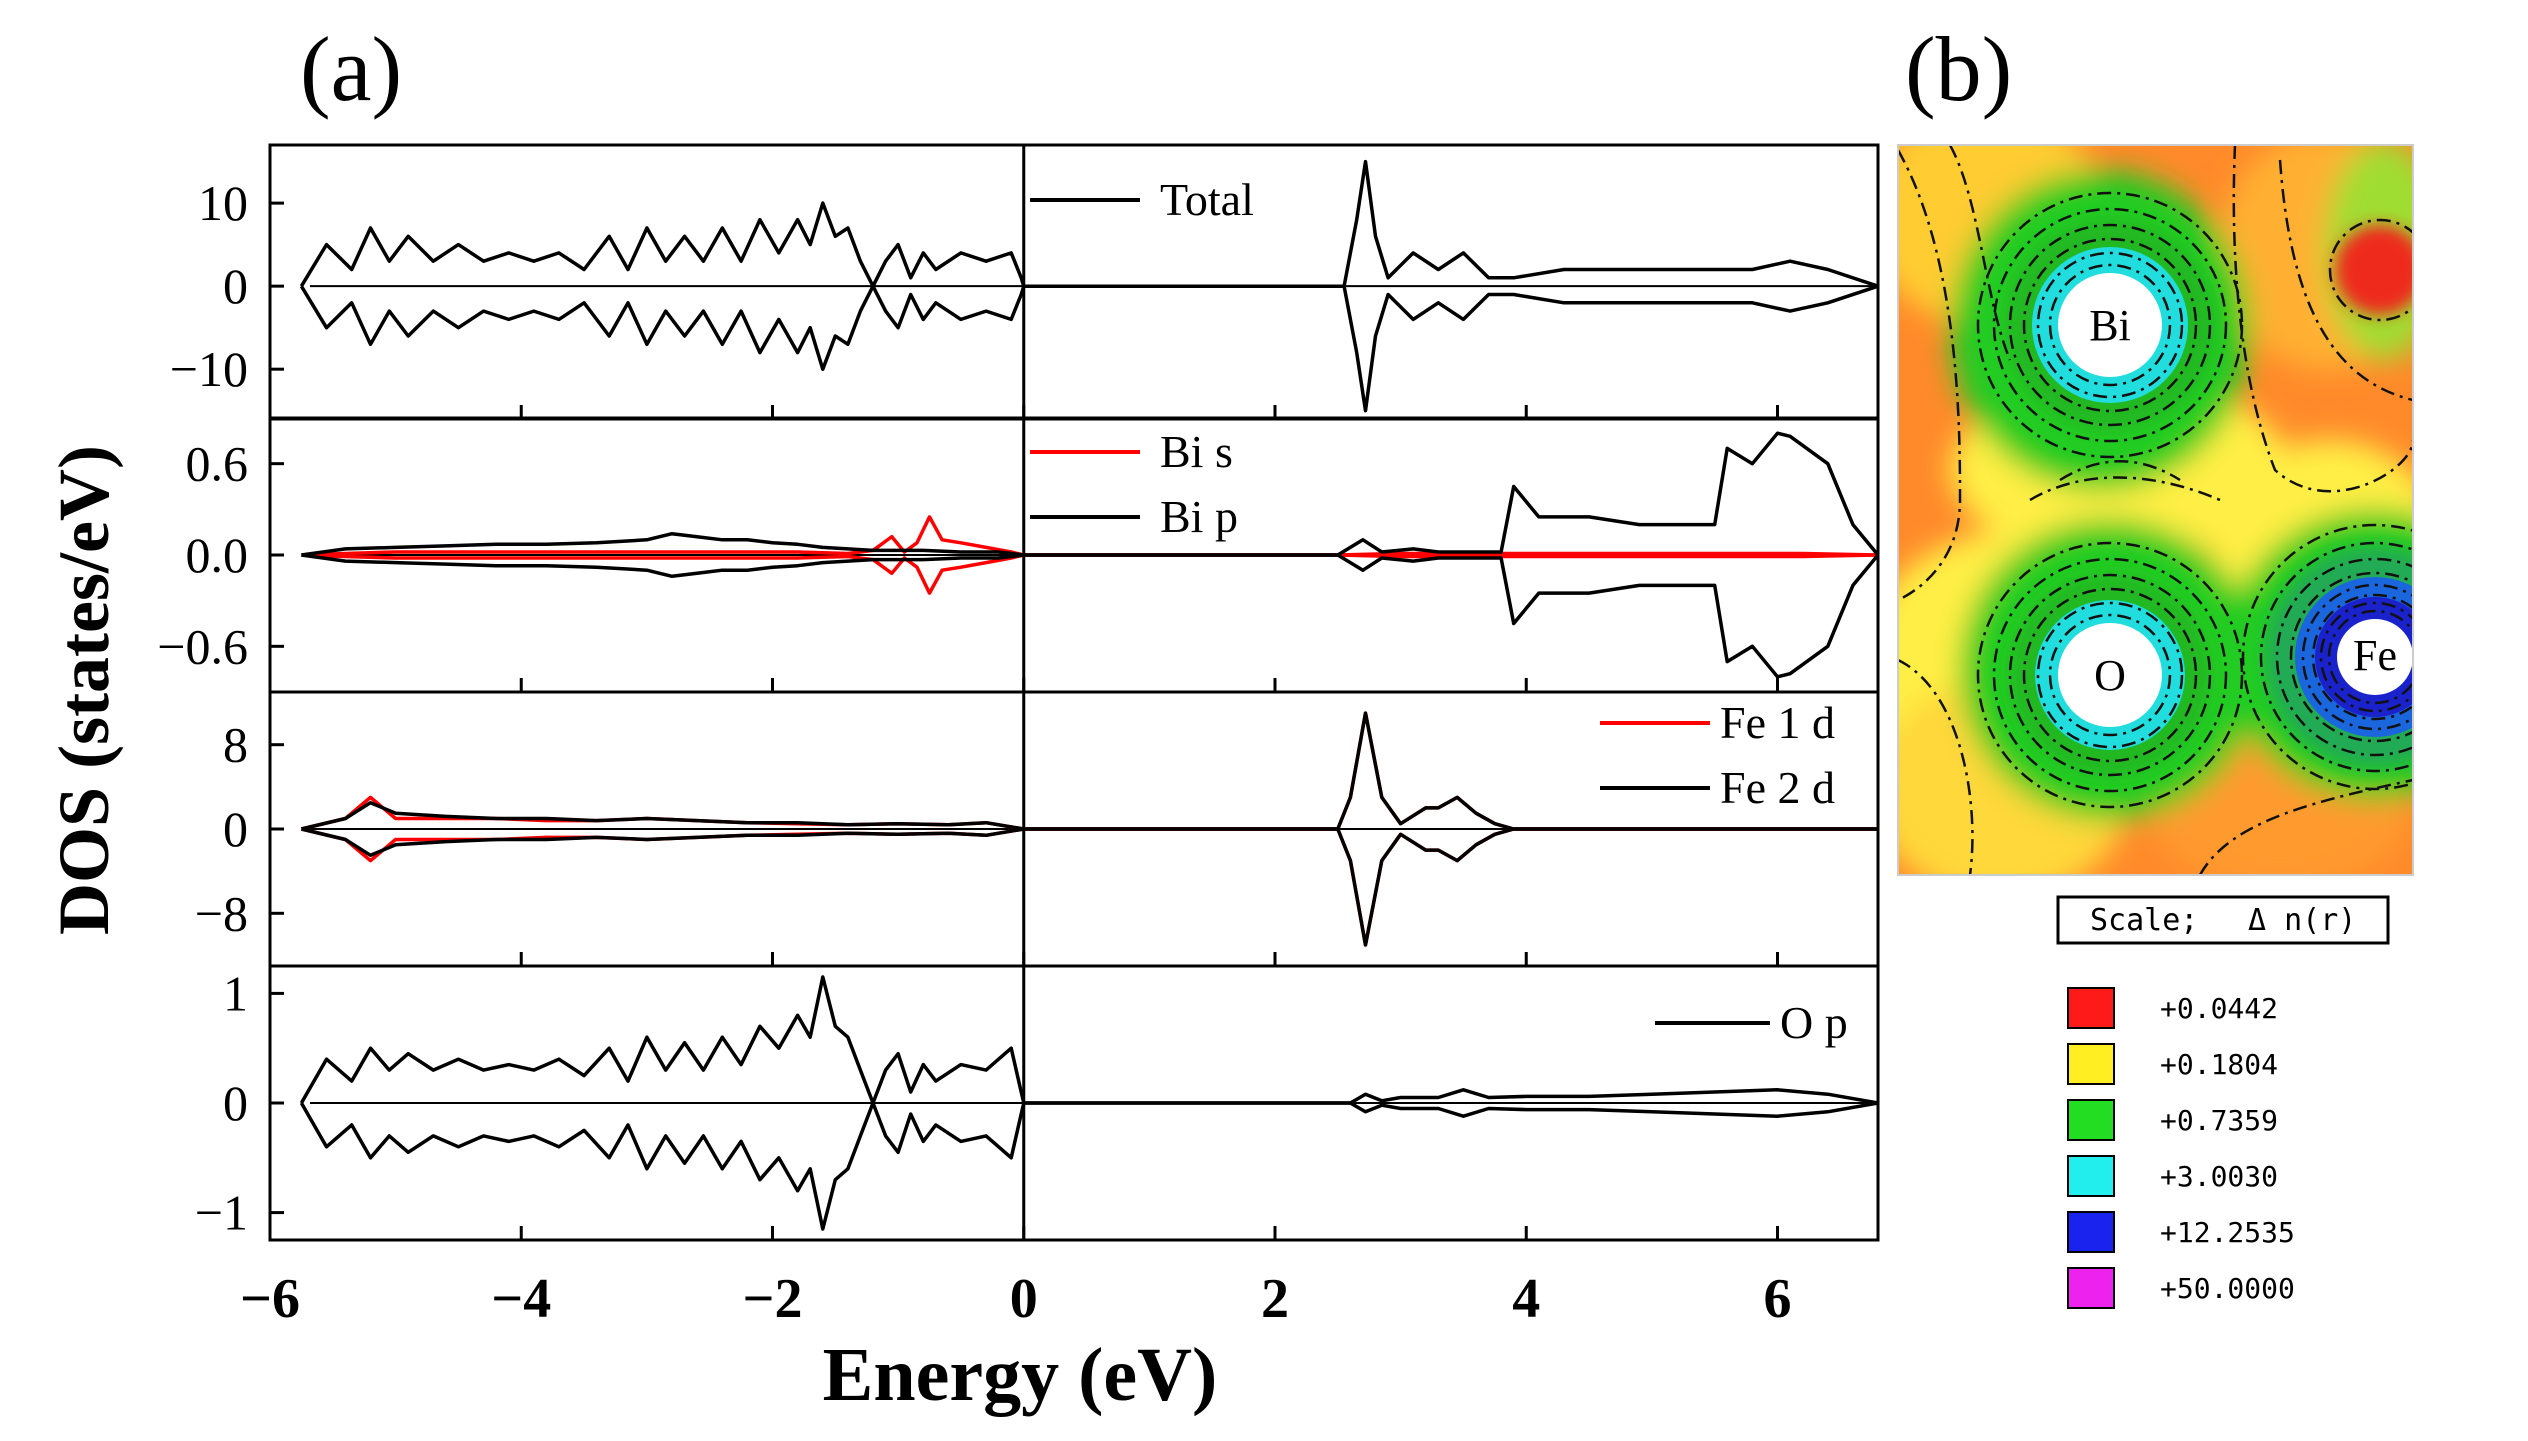  I want to click on series-fe-1-spin-down, so click(1089, 887).